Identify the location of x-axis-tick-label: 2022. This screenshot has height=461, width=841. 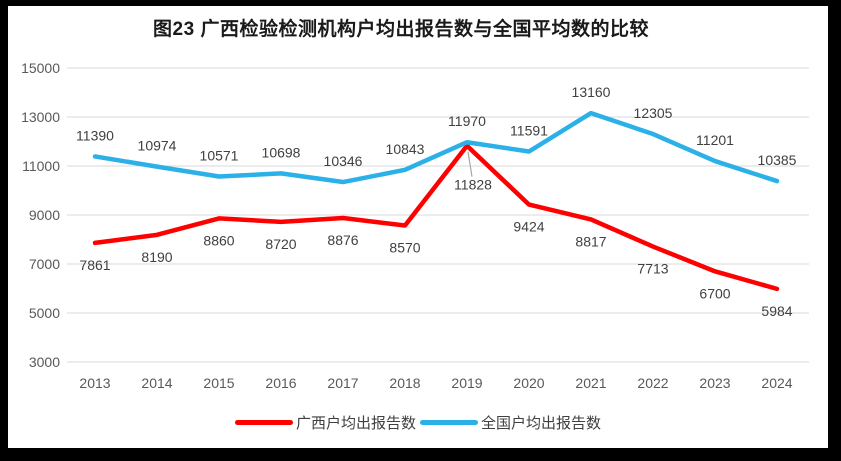
(652, 383).